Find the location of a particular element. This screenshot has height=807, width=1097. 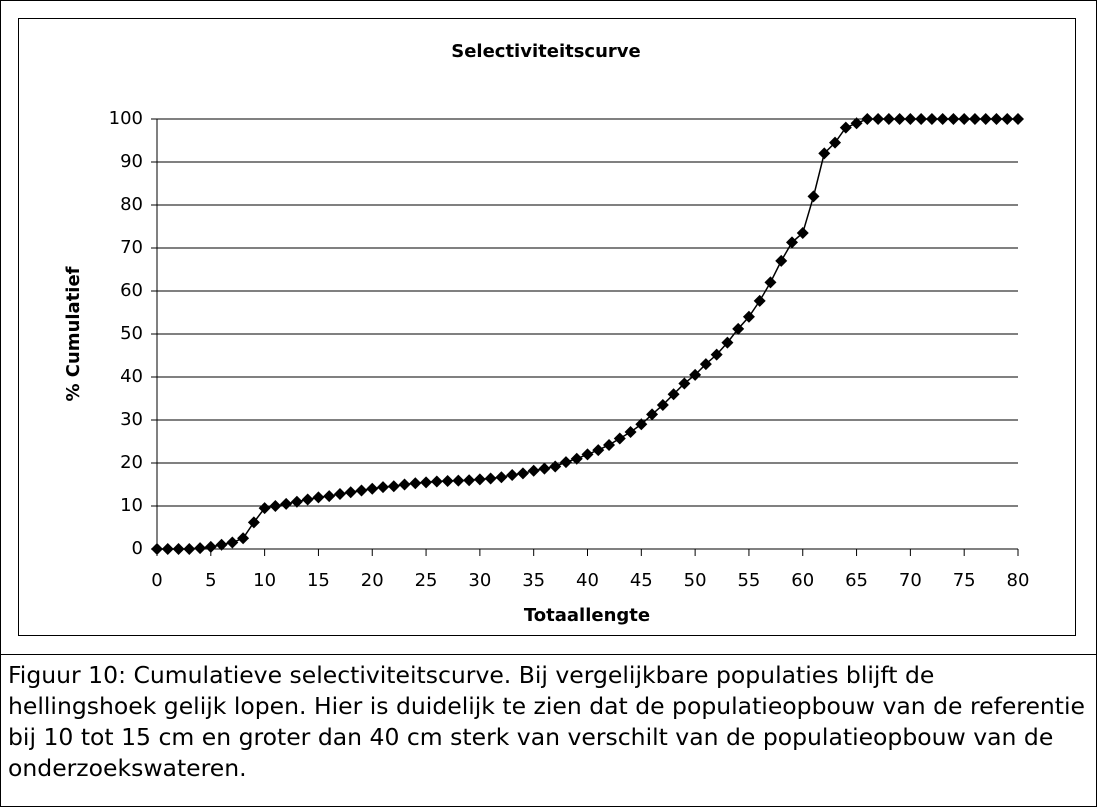

chart-title: Selectiviteitscurve is located at coordinates (546, 51).